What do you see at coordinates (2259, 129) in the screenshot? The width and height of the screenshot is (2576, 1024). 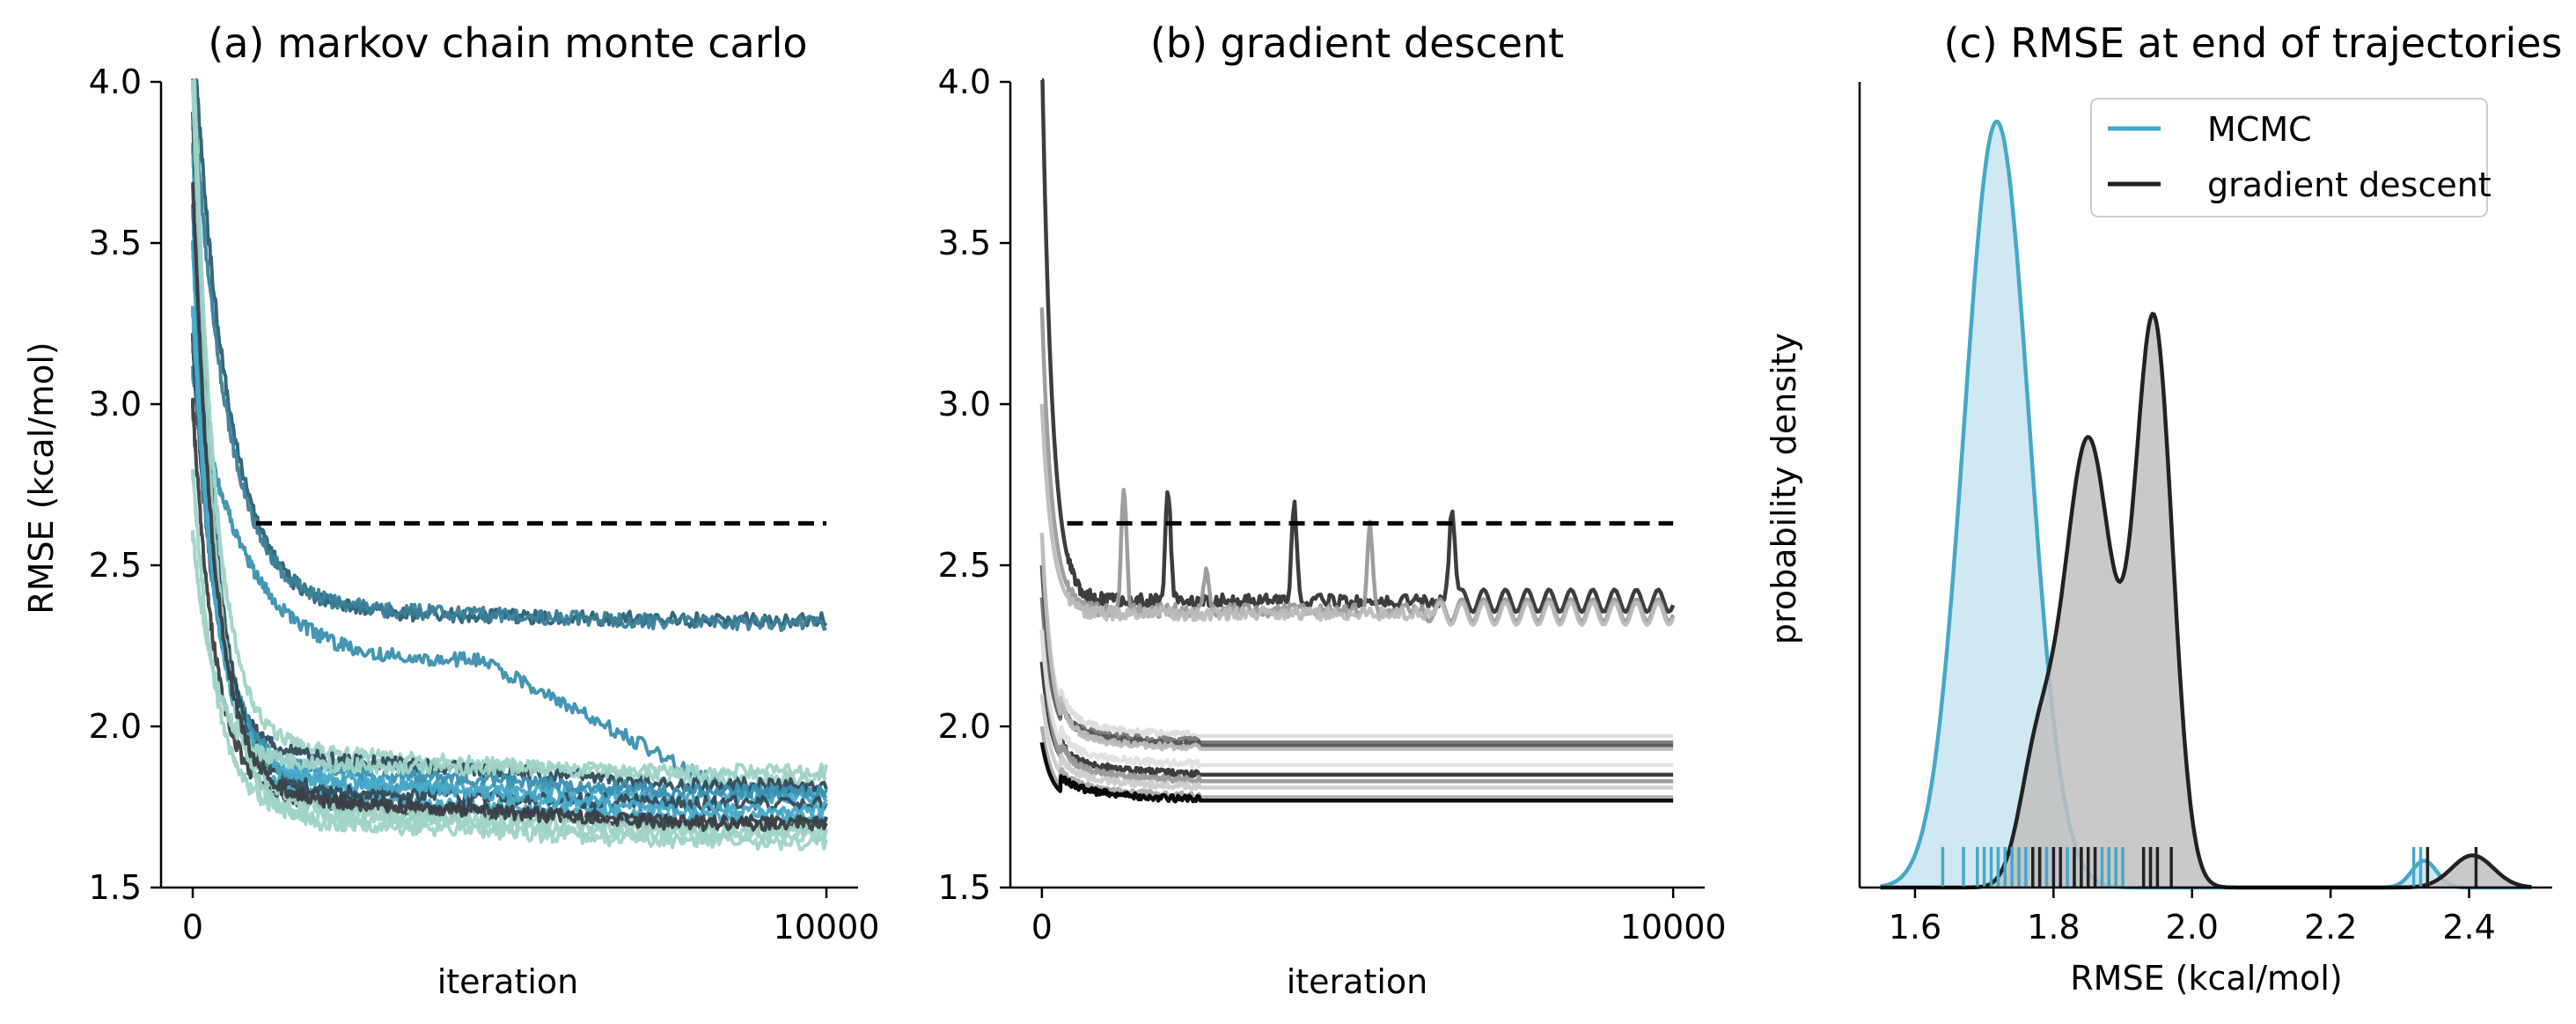 I see `legend-label-mcmc: MCMC` at bounding box center [2259, 129].